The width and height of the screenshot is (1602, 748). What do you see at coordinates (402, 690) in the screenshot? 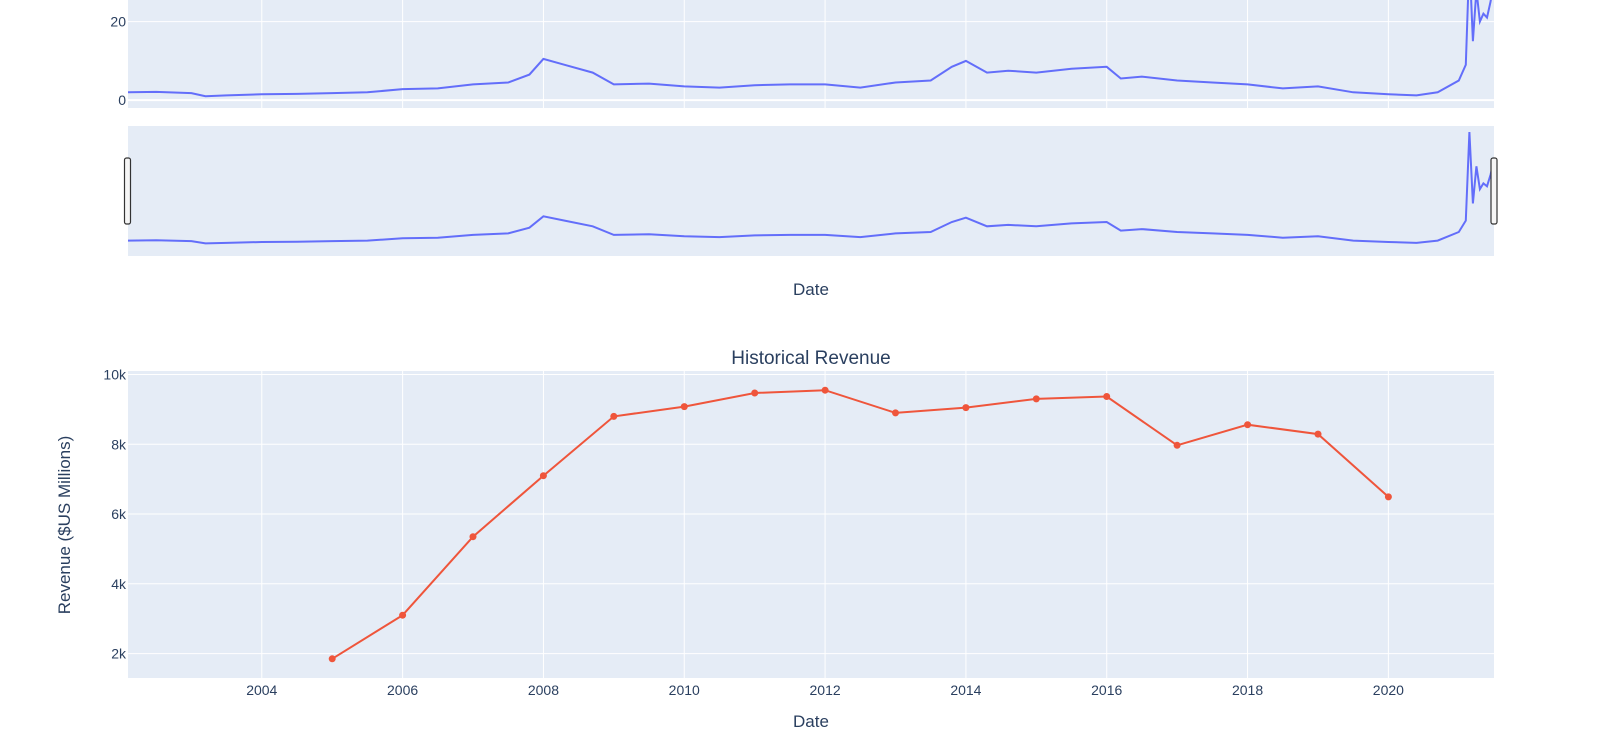
I see `revenue-x-tick-label: 2006` at bounding box center [402, 690].